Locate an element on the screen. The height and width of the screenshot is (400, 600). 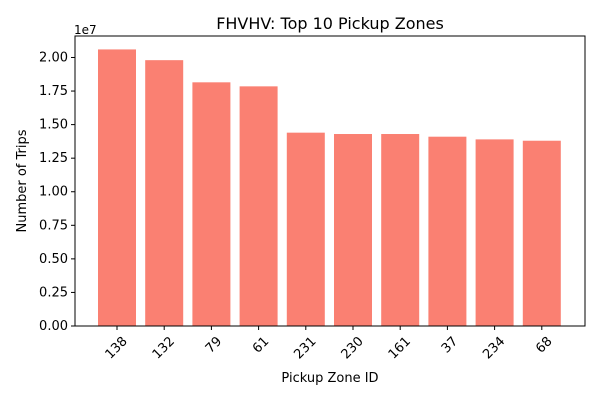
x-tick-label: 234 is located at coordinates (494, 348).